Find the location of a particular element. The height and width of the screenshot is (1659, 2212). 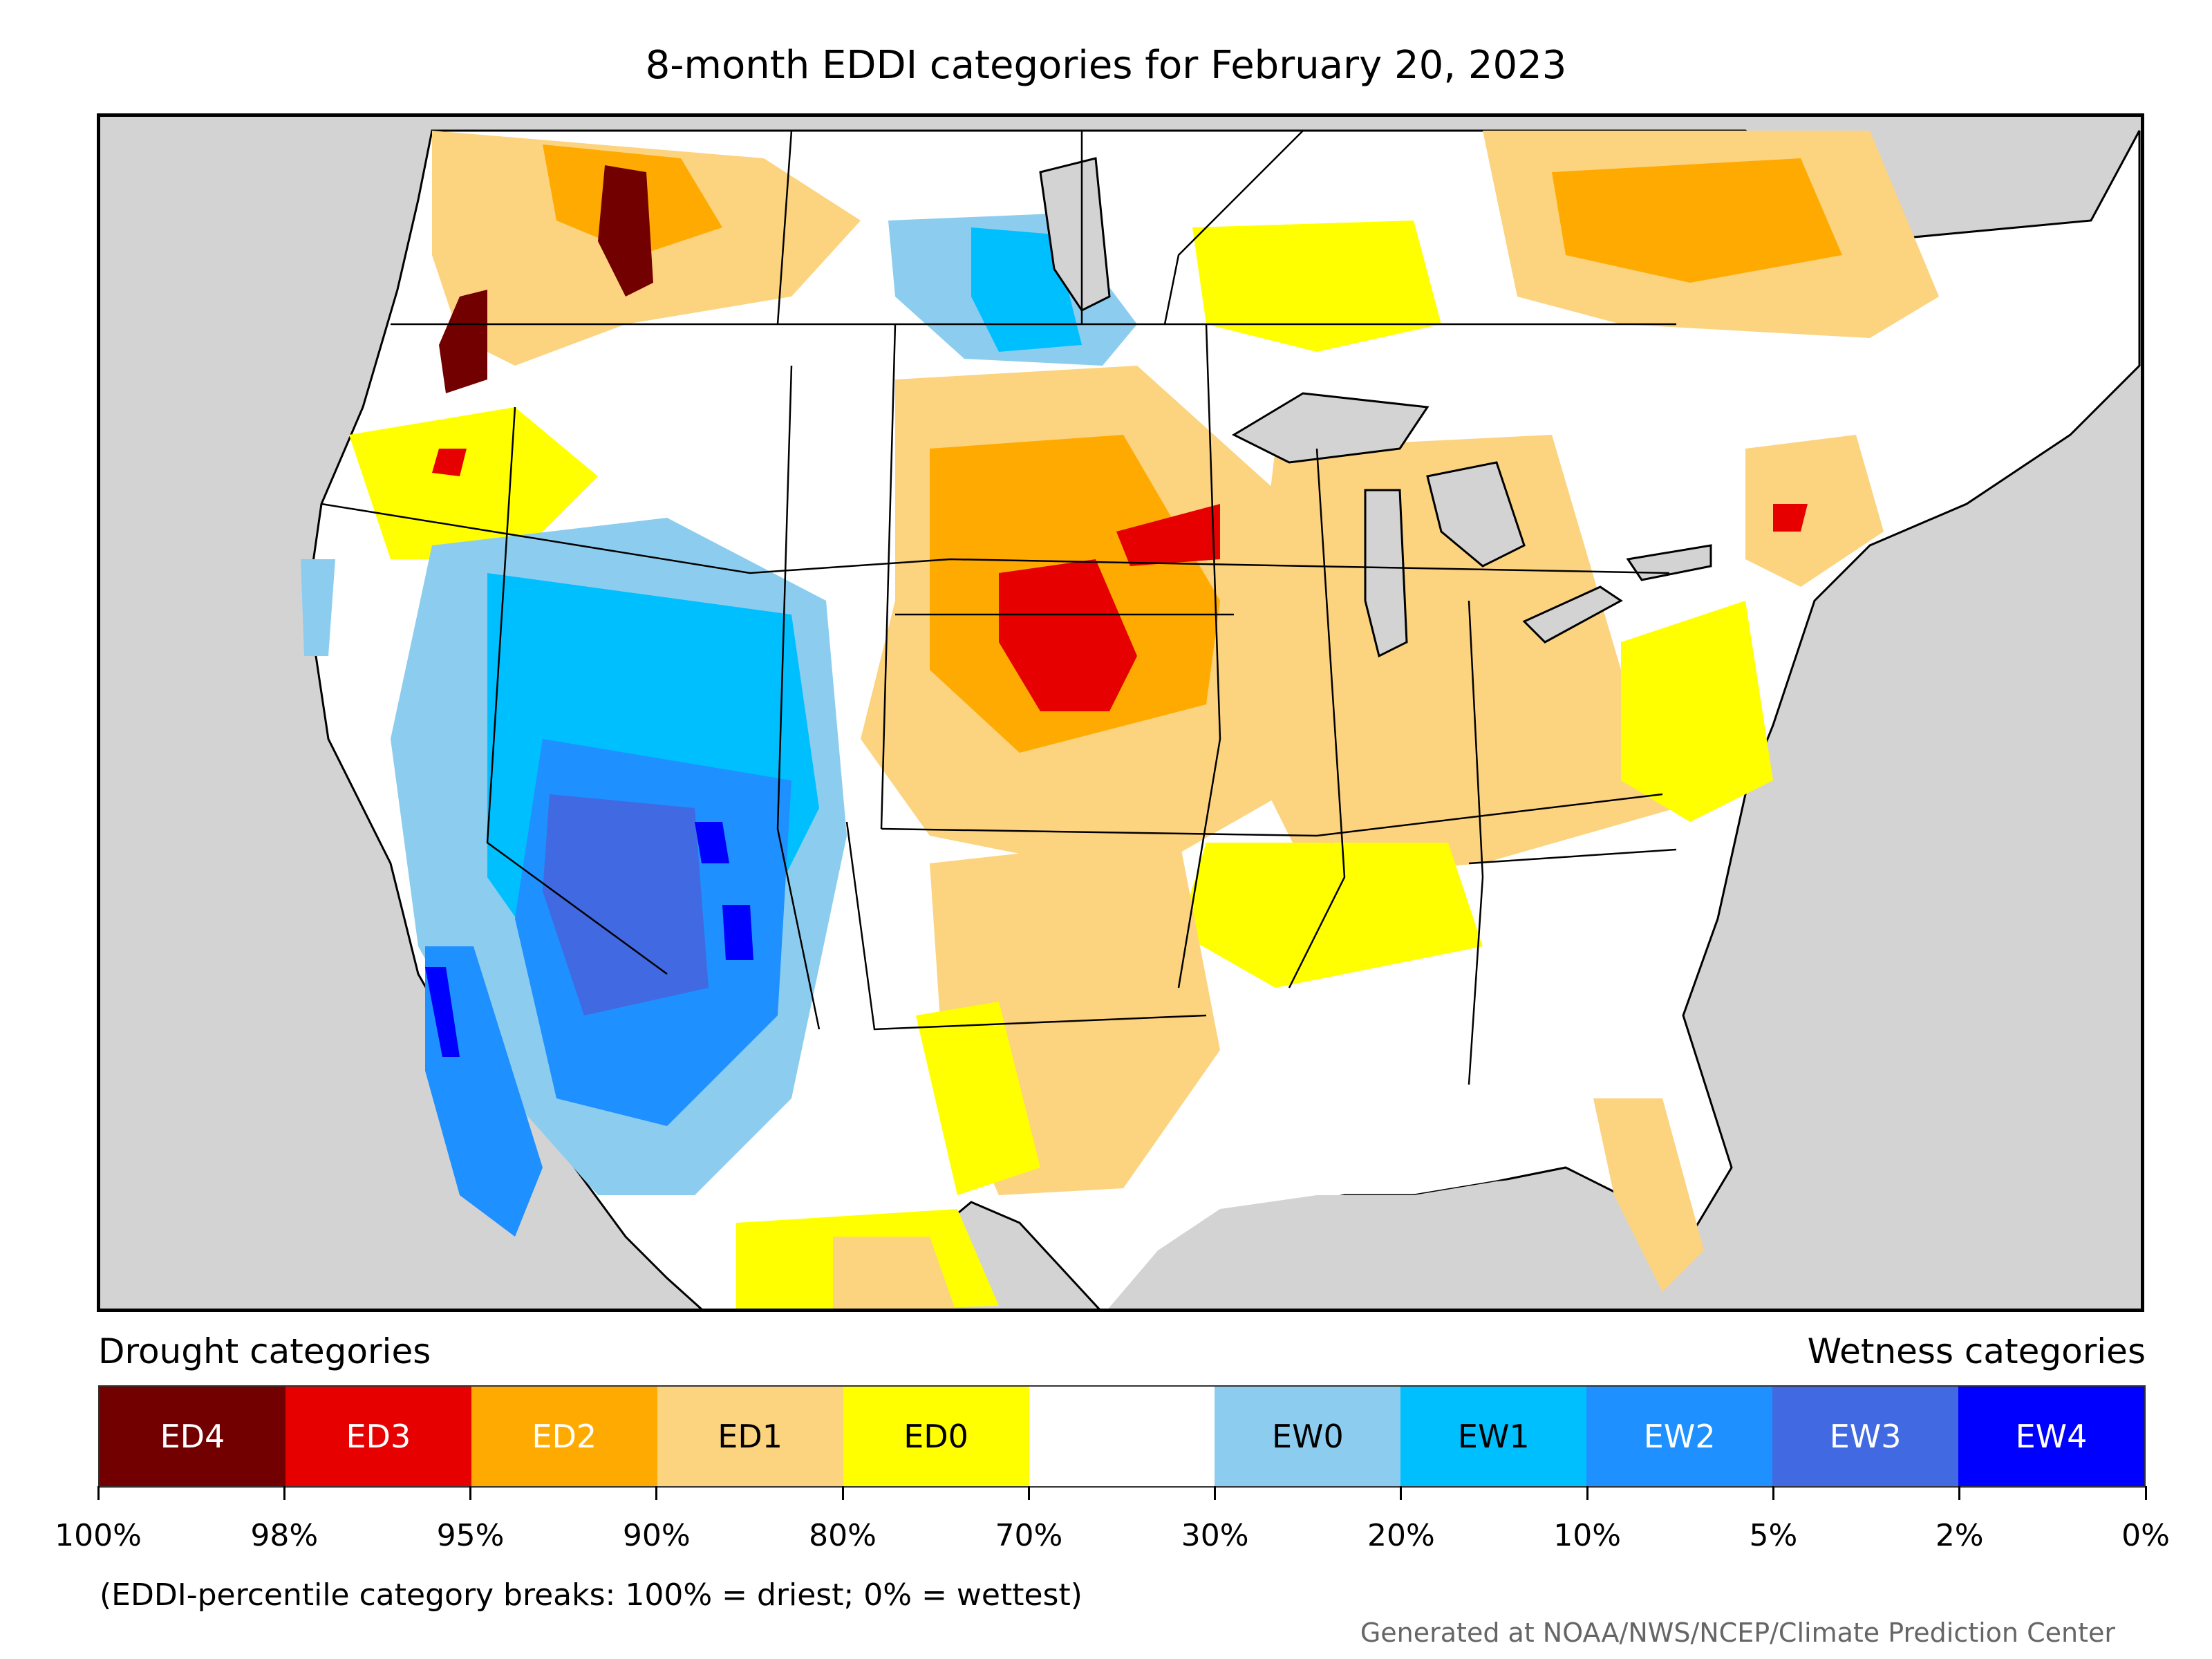

tick-label: 70% is located at coordinates (1029, 1535).